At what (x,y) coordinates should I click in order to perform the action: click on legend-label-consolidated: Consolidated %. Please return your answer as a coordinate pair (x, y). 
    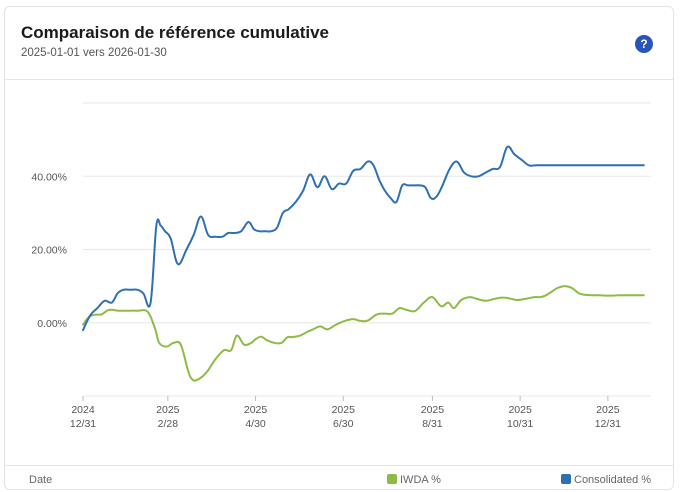
    Looking at the image, I should click on (613, 480).